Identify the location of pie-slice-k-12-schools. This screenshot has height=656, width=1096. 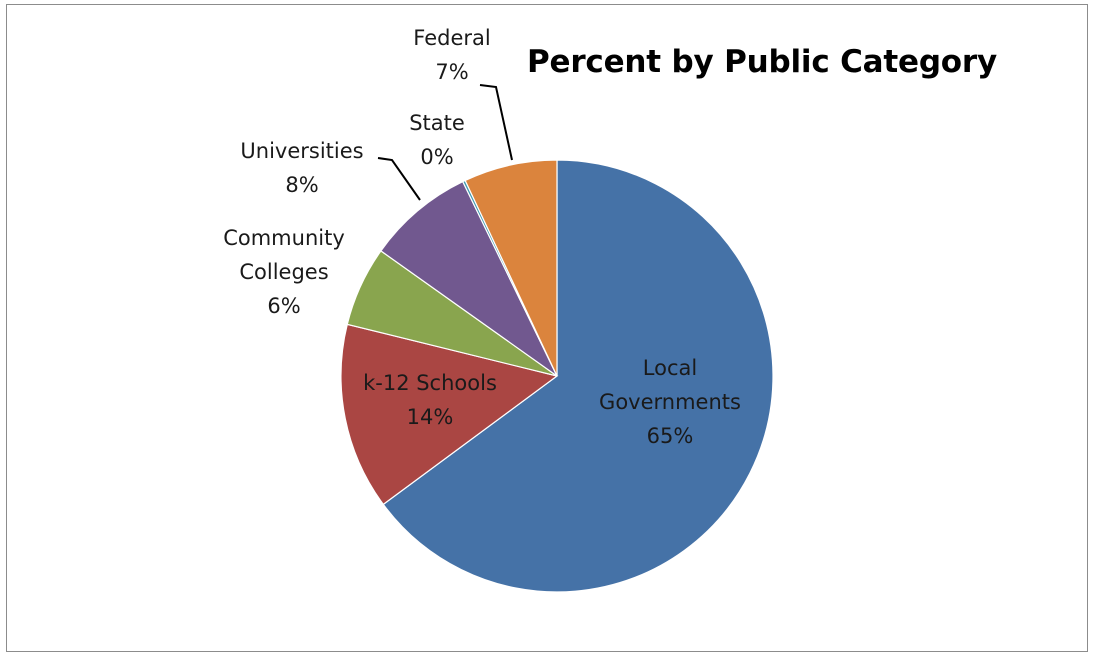
(449, 414).